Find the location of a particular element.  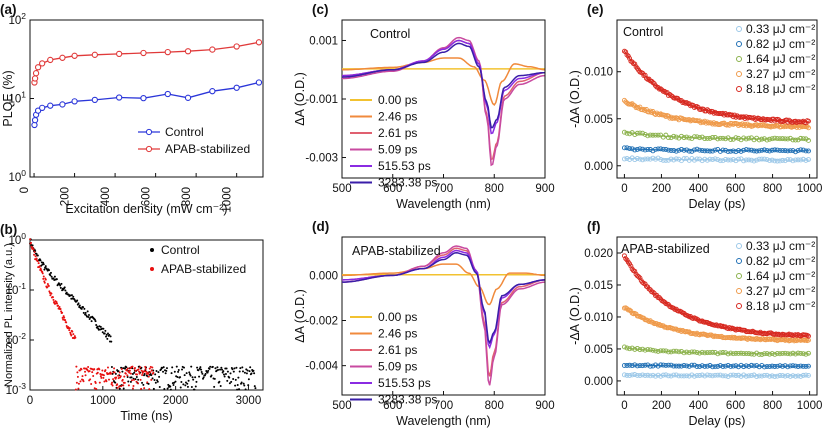

y-tick-label: 10⁻² is located at coordinates (16, 339).